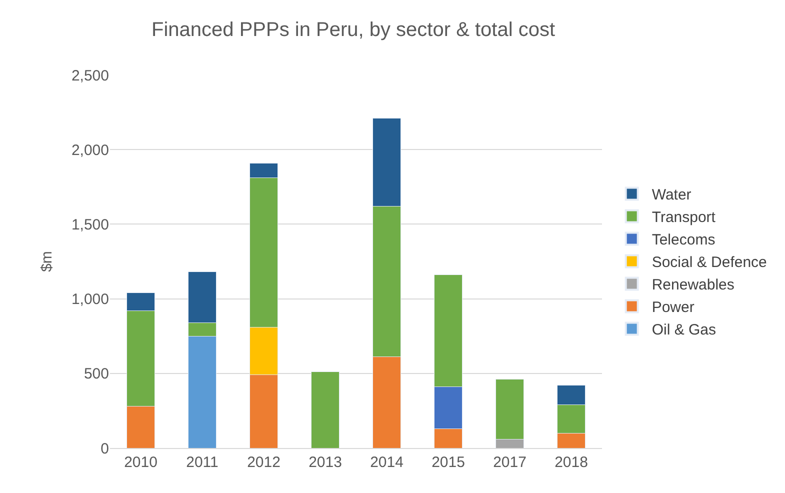  What do you see at coordinates (684, 240) in the screenshot?
I see `legend-label: Telecoms` at bounding box center [684, 240].